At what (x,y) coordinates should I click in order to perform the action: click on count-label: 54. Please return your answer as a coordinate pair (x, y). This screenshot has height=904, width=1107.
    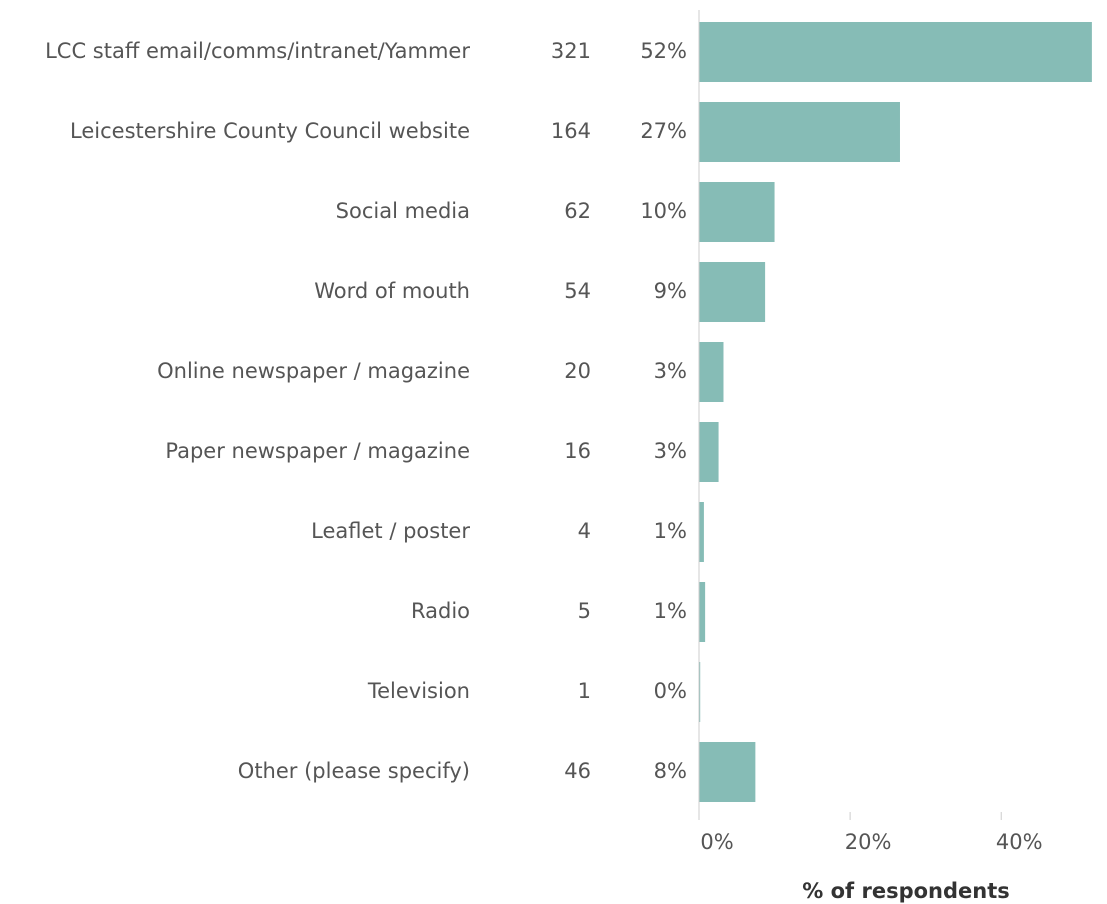
    Looking at the image, I should click on (577, 291).